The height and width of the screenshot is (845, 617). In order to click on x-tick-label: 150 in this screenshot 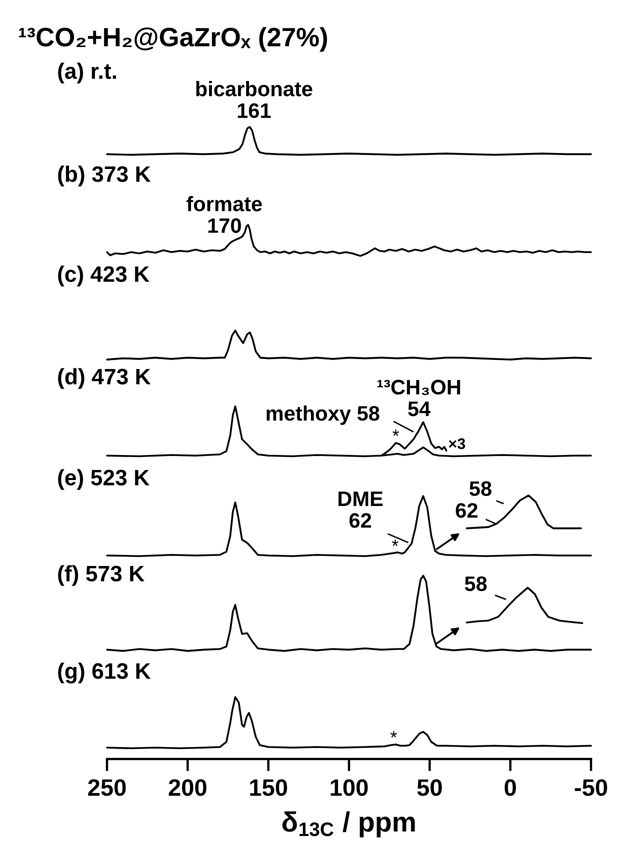, I will do `click(269, 787)`.